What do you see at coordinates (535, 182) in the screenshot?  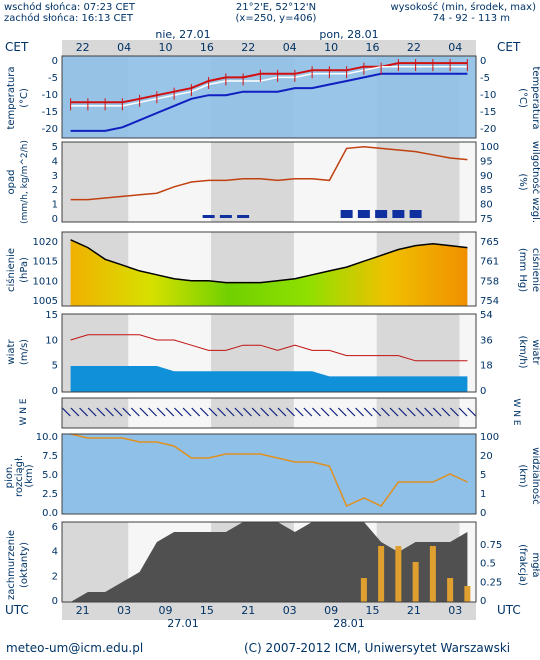 I see `humidity-ylabel-right: wilgotność wzgl.` at bounding box center [535, 182].